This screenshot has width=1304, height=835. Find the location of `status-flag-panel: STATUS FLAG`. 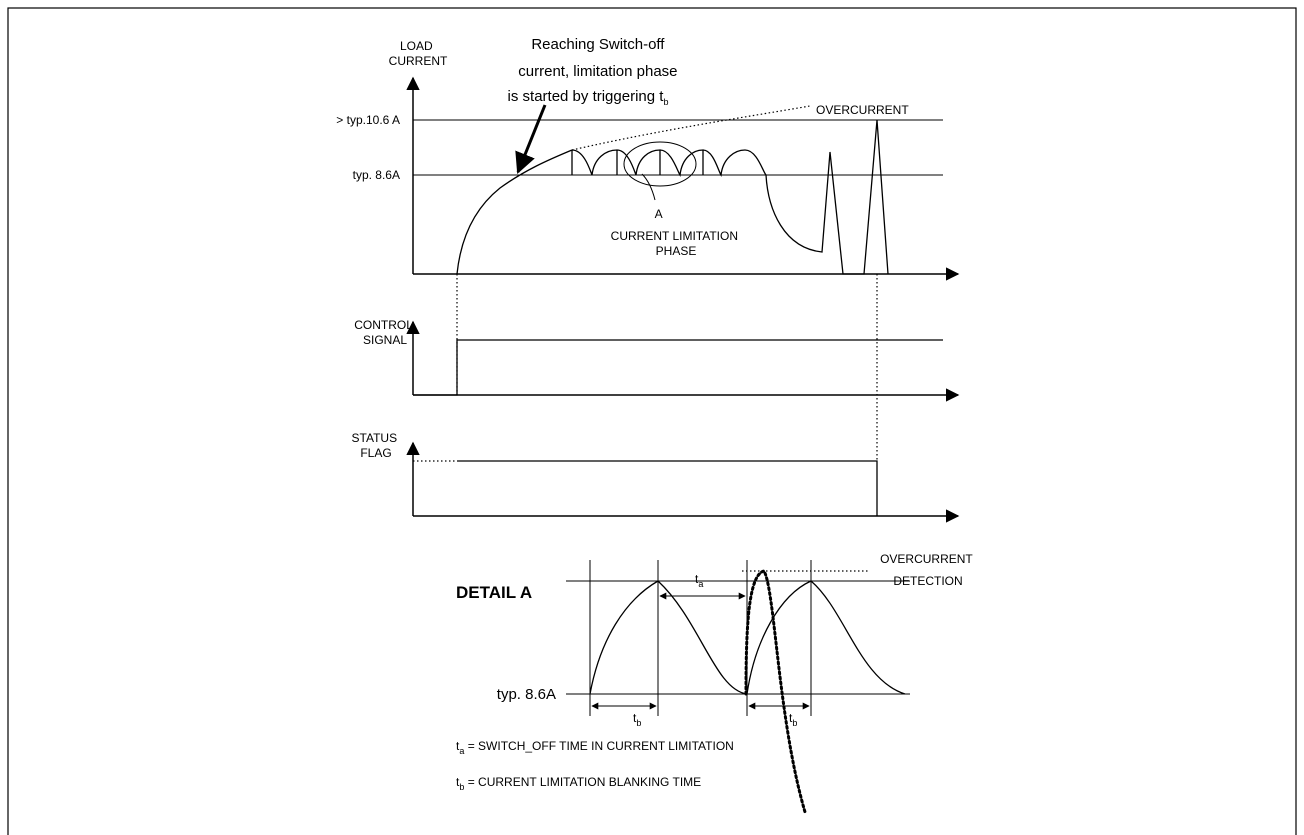

status-flag-panel: STATUS FLAG is located at coordinates (656, 477).